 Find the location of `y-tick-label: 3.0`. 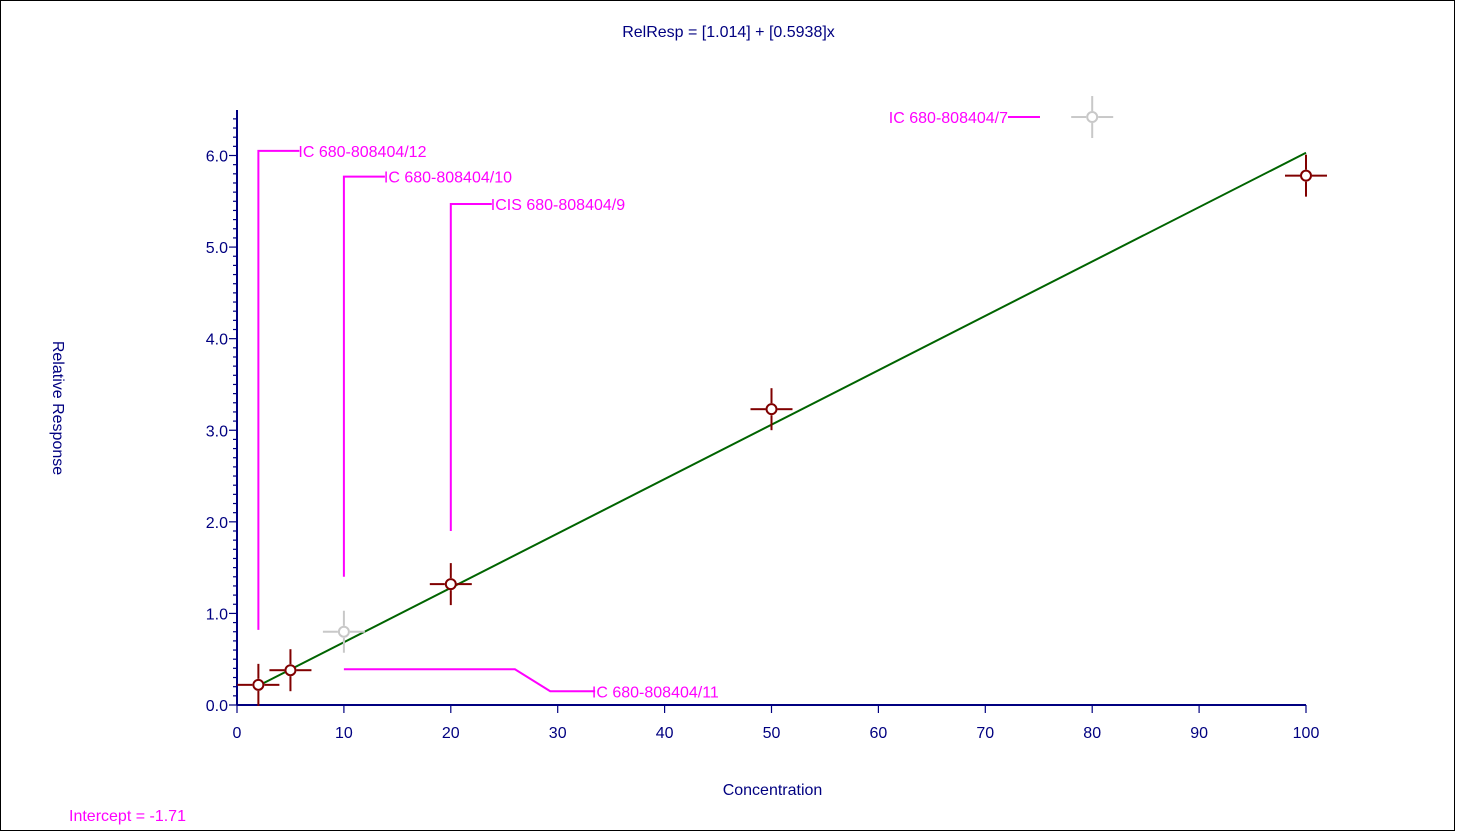

y-tick-label: 3.0 is located at coordinates (217, 431).